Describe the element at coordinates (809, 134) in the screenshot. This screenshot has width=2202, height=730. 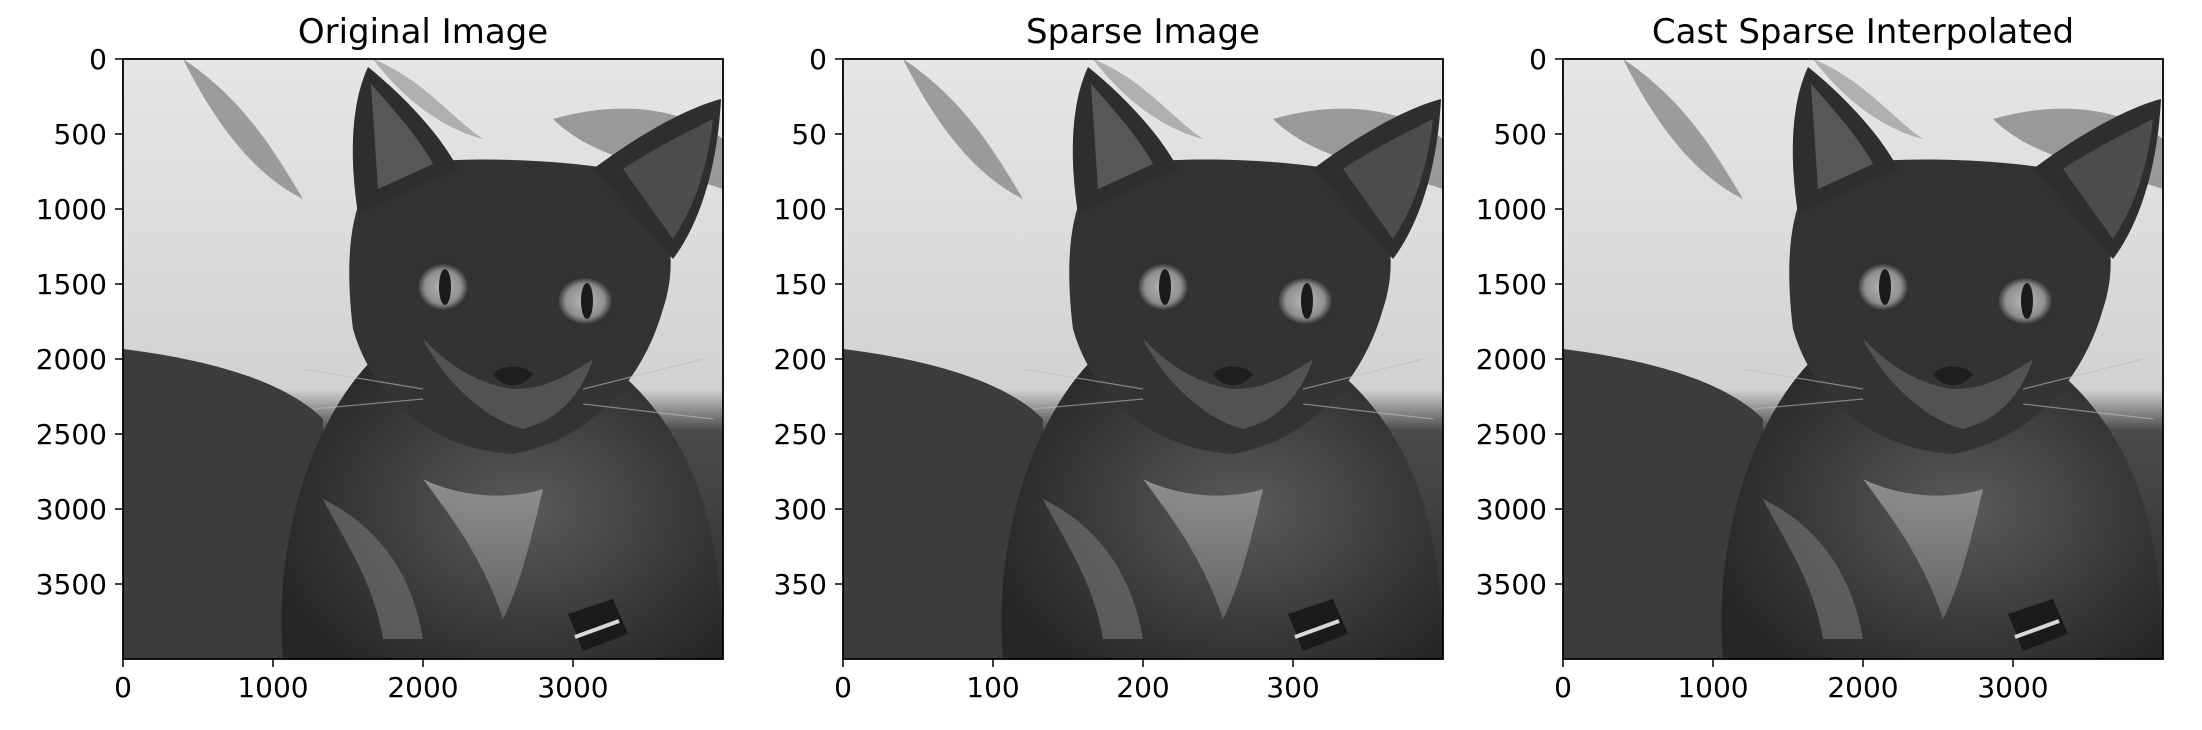
I see `y-tick-label: 50` at that location.